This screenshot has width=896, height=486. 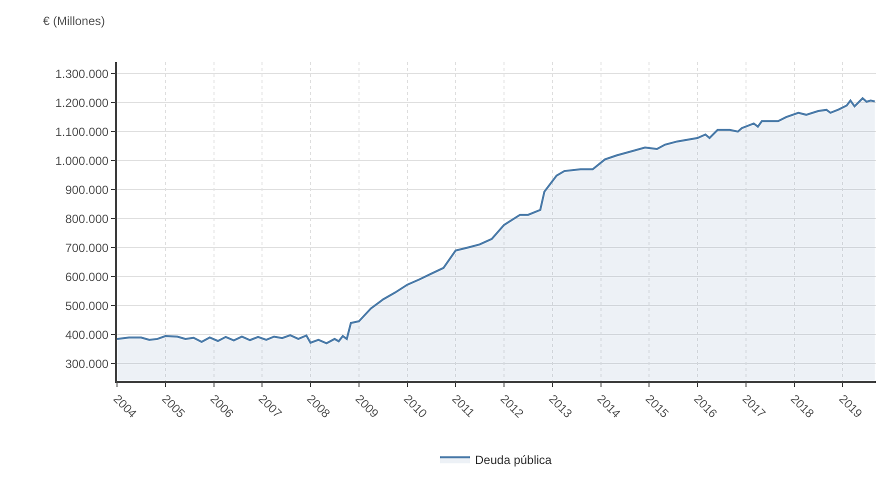 I want to click on y-tick-label: 500.000, so click(x=87, y=305).